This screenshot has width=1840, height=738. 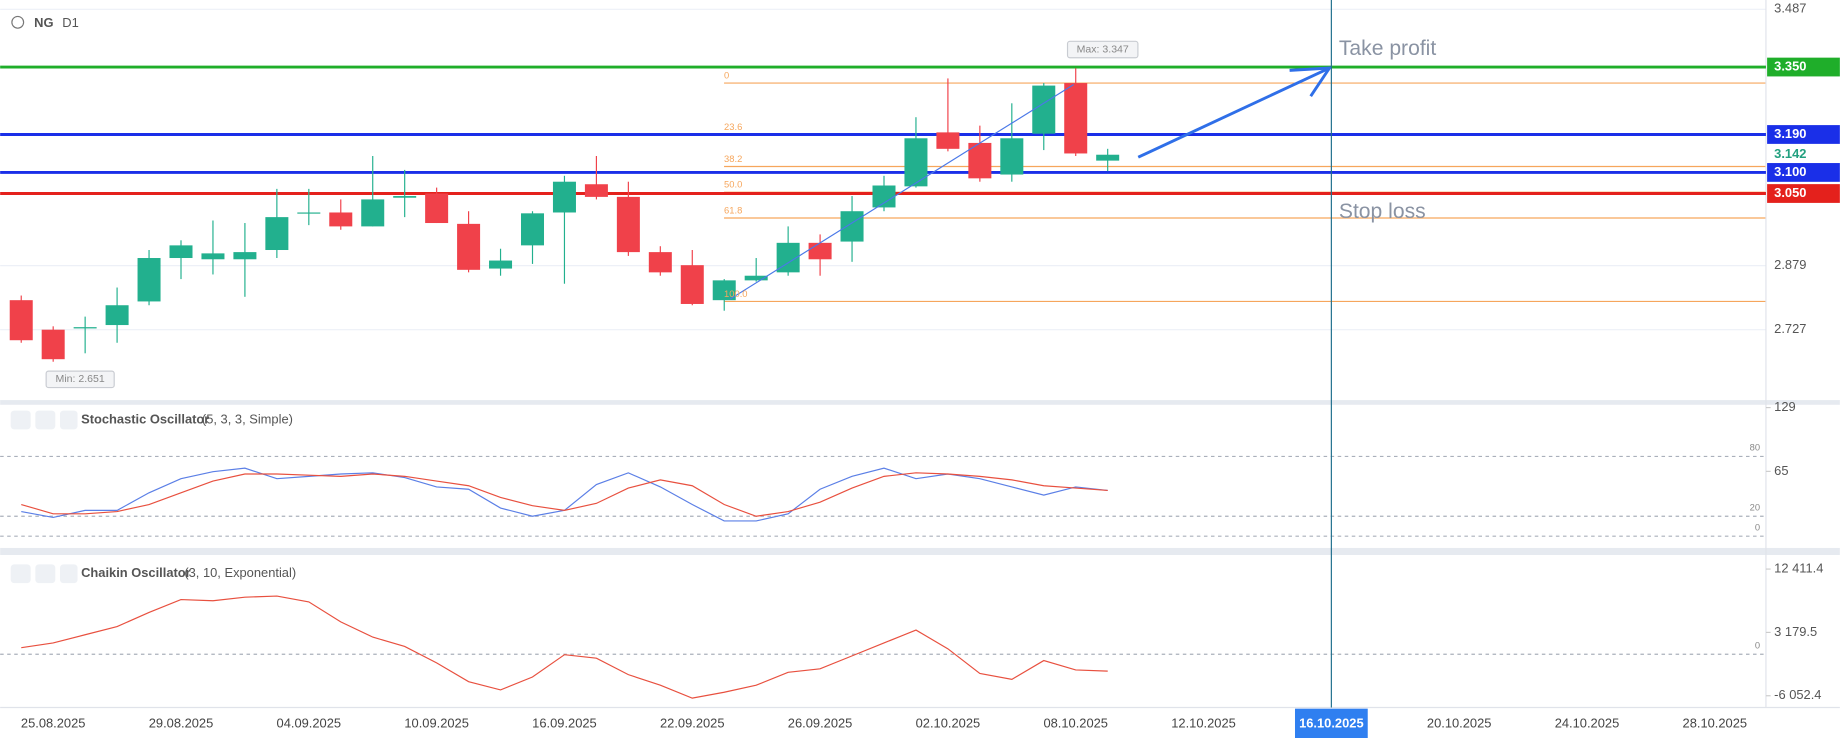 I want to click on max-label: Max: 3.347, so click(x=1103, y=49).